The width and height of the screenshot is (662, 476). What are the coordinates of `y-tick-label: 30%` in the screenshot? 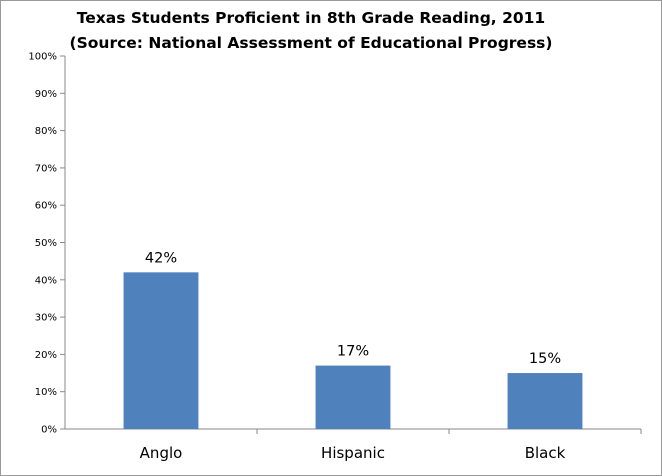 It's located at (46, 318).